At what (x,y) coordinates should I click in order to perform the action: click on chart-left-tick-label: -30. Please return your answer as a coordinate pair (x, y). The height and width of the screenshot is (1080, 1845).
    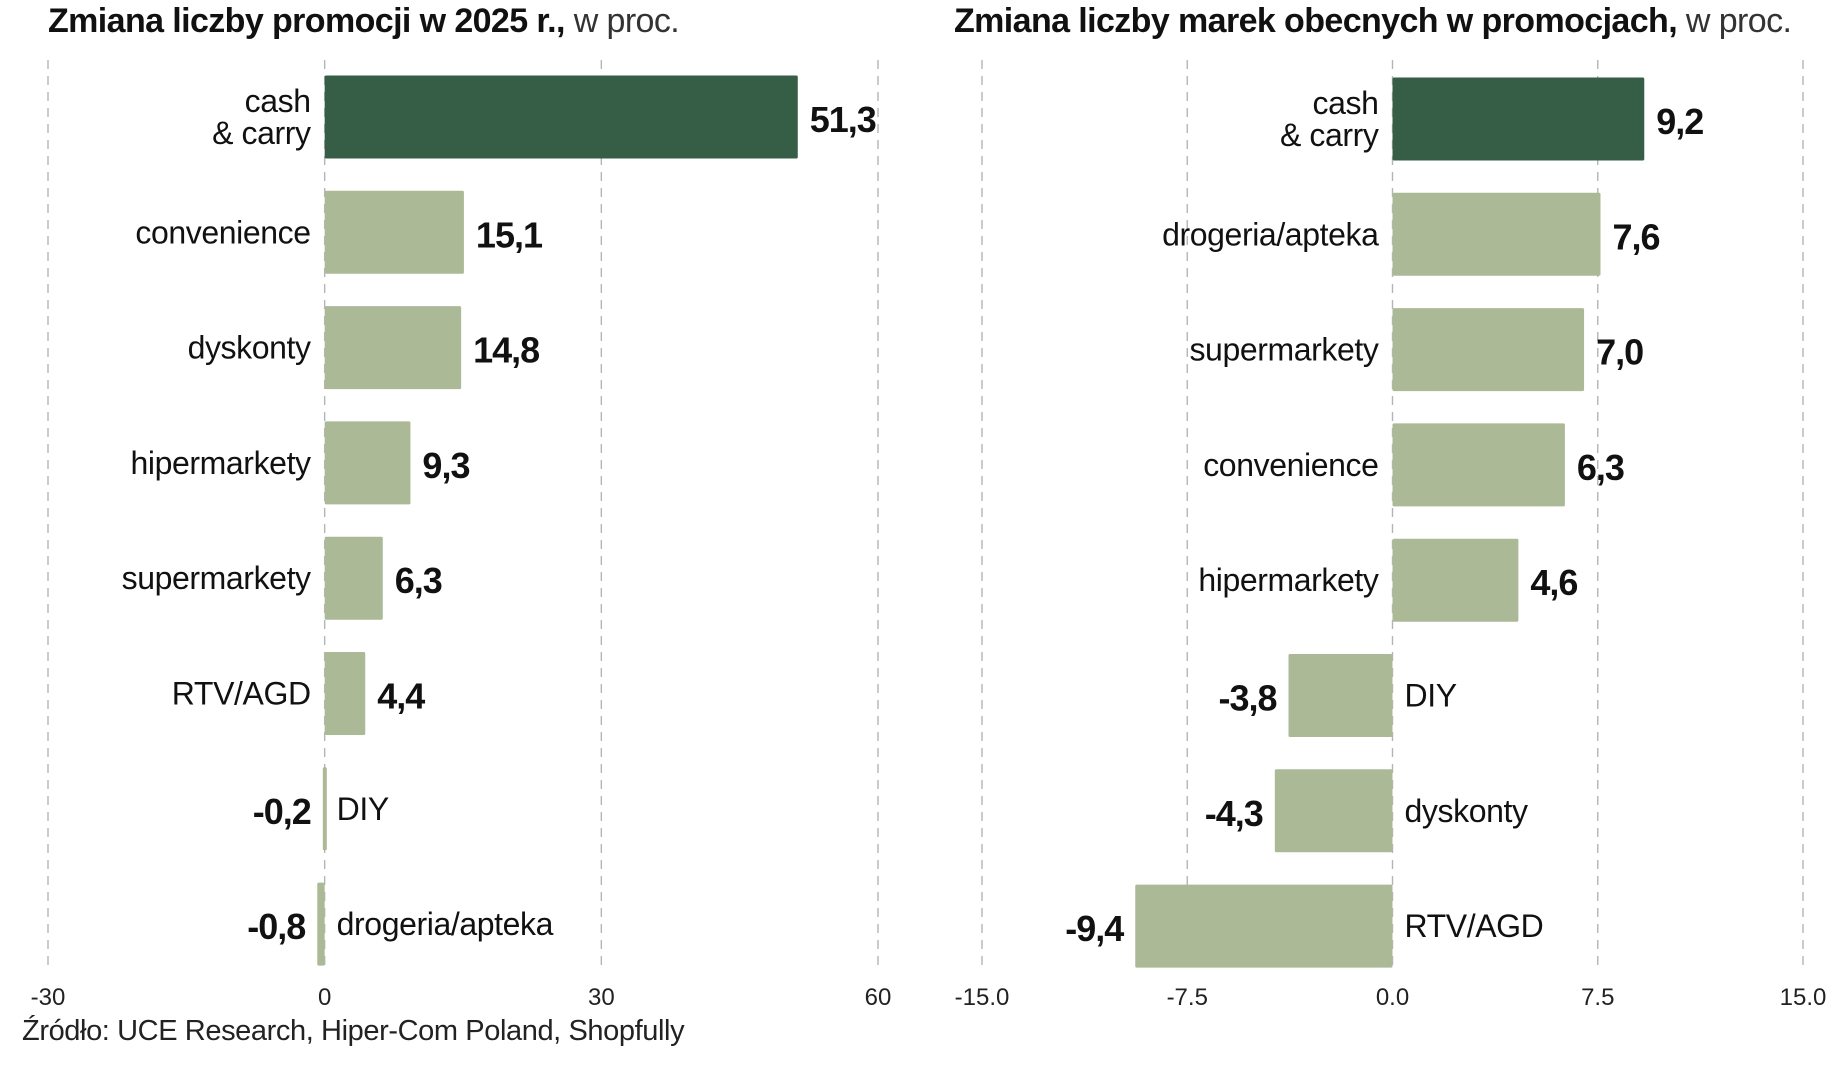
    Looking at the image, I should click on (48, 997).